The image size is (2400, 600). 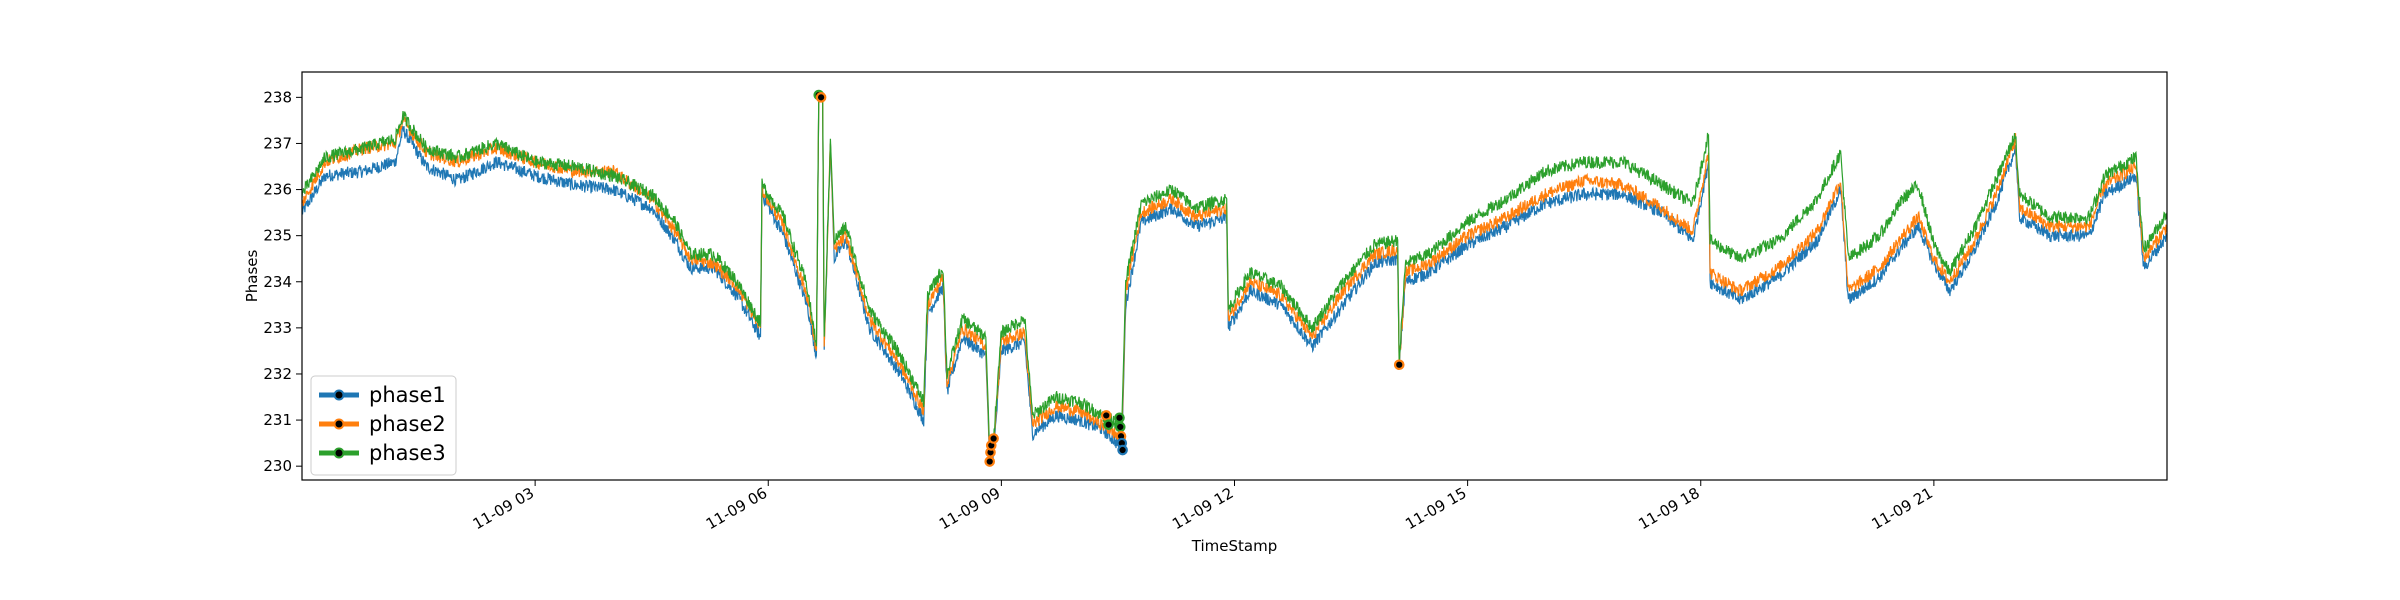 I want to click on y-tick-label: 238, so click(x=277, y=97).